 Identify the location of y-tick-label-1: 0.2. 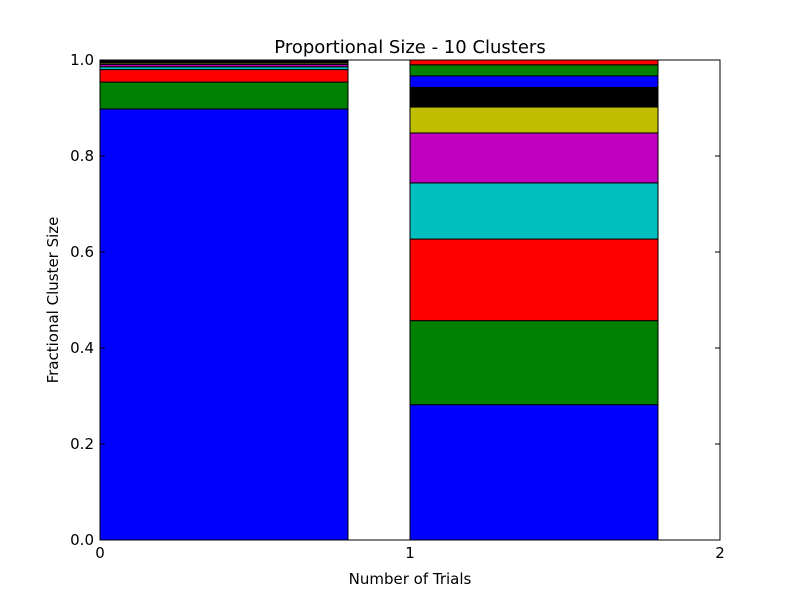
(82, 444).